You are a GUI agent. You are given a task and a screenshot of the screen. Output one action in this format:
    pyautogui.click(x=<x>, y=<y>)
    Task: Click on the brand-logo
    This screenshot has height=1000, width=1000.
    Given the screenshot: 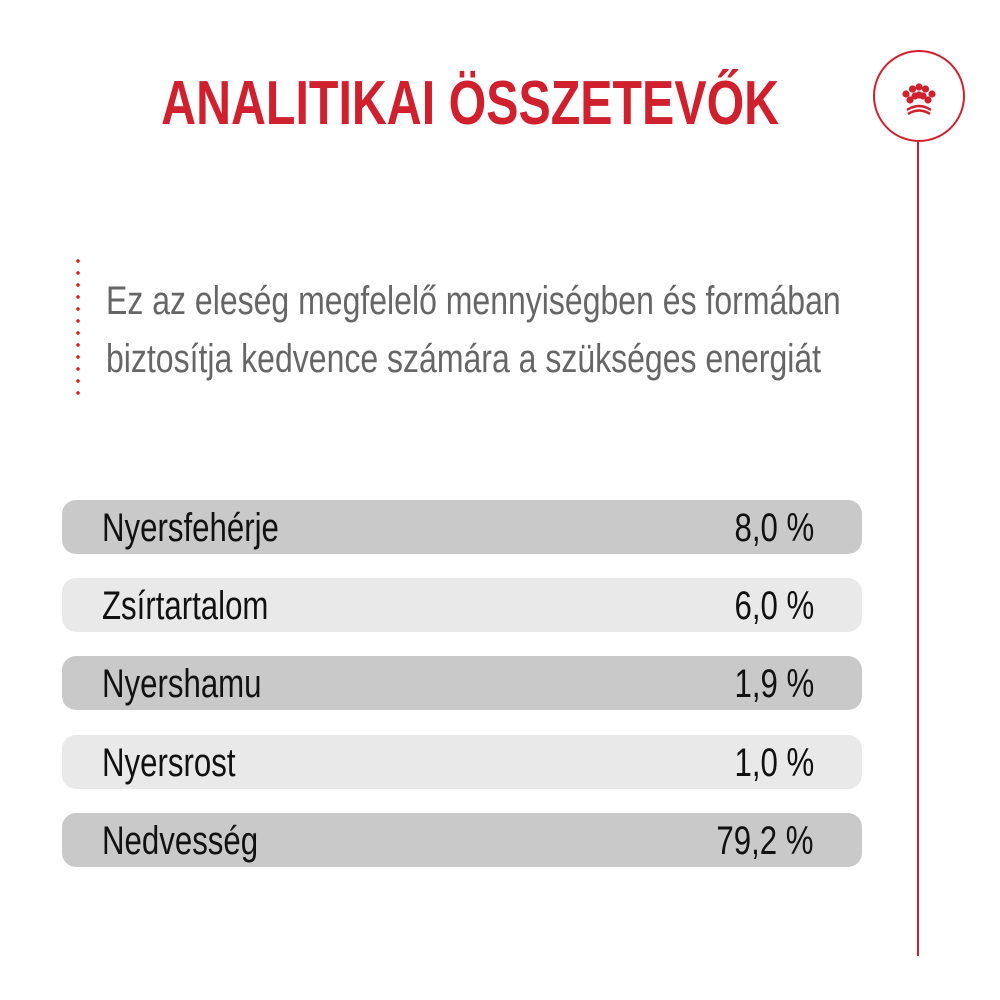 What is the action you would take?
    pyautogui.click(x=919, y=96)
    